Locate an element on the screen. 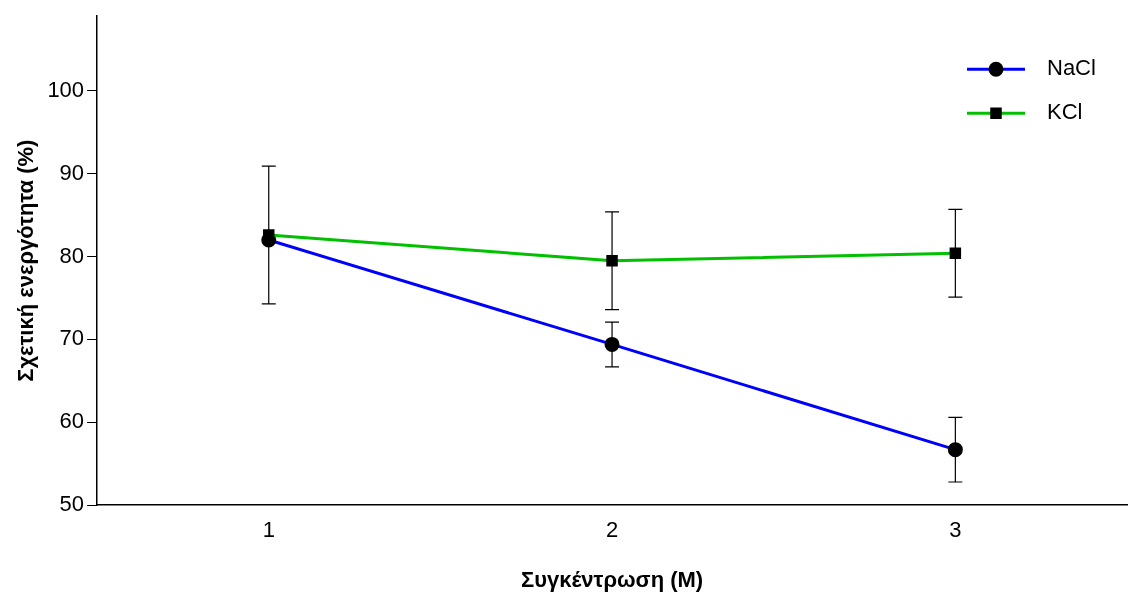  y-axis-title: Σχετική ενεργότητα (%) is located at coordinates (26, 260).